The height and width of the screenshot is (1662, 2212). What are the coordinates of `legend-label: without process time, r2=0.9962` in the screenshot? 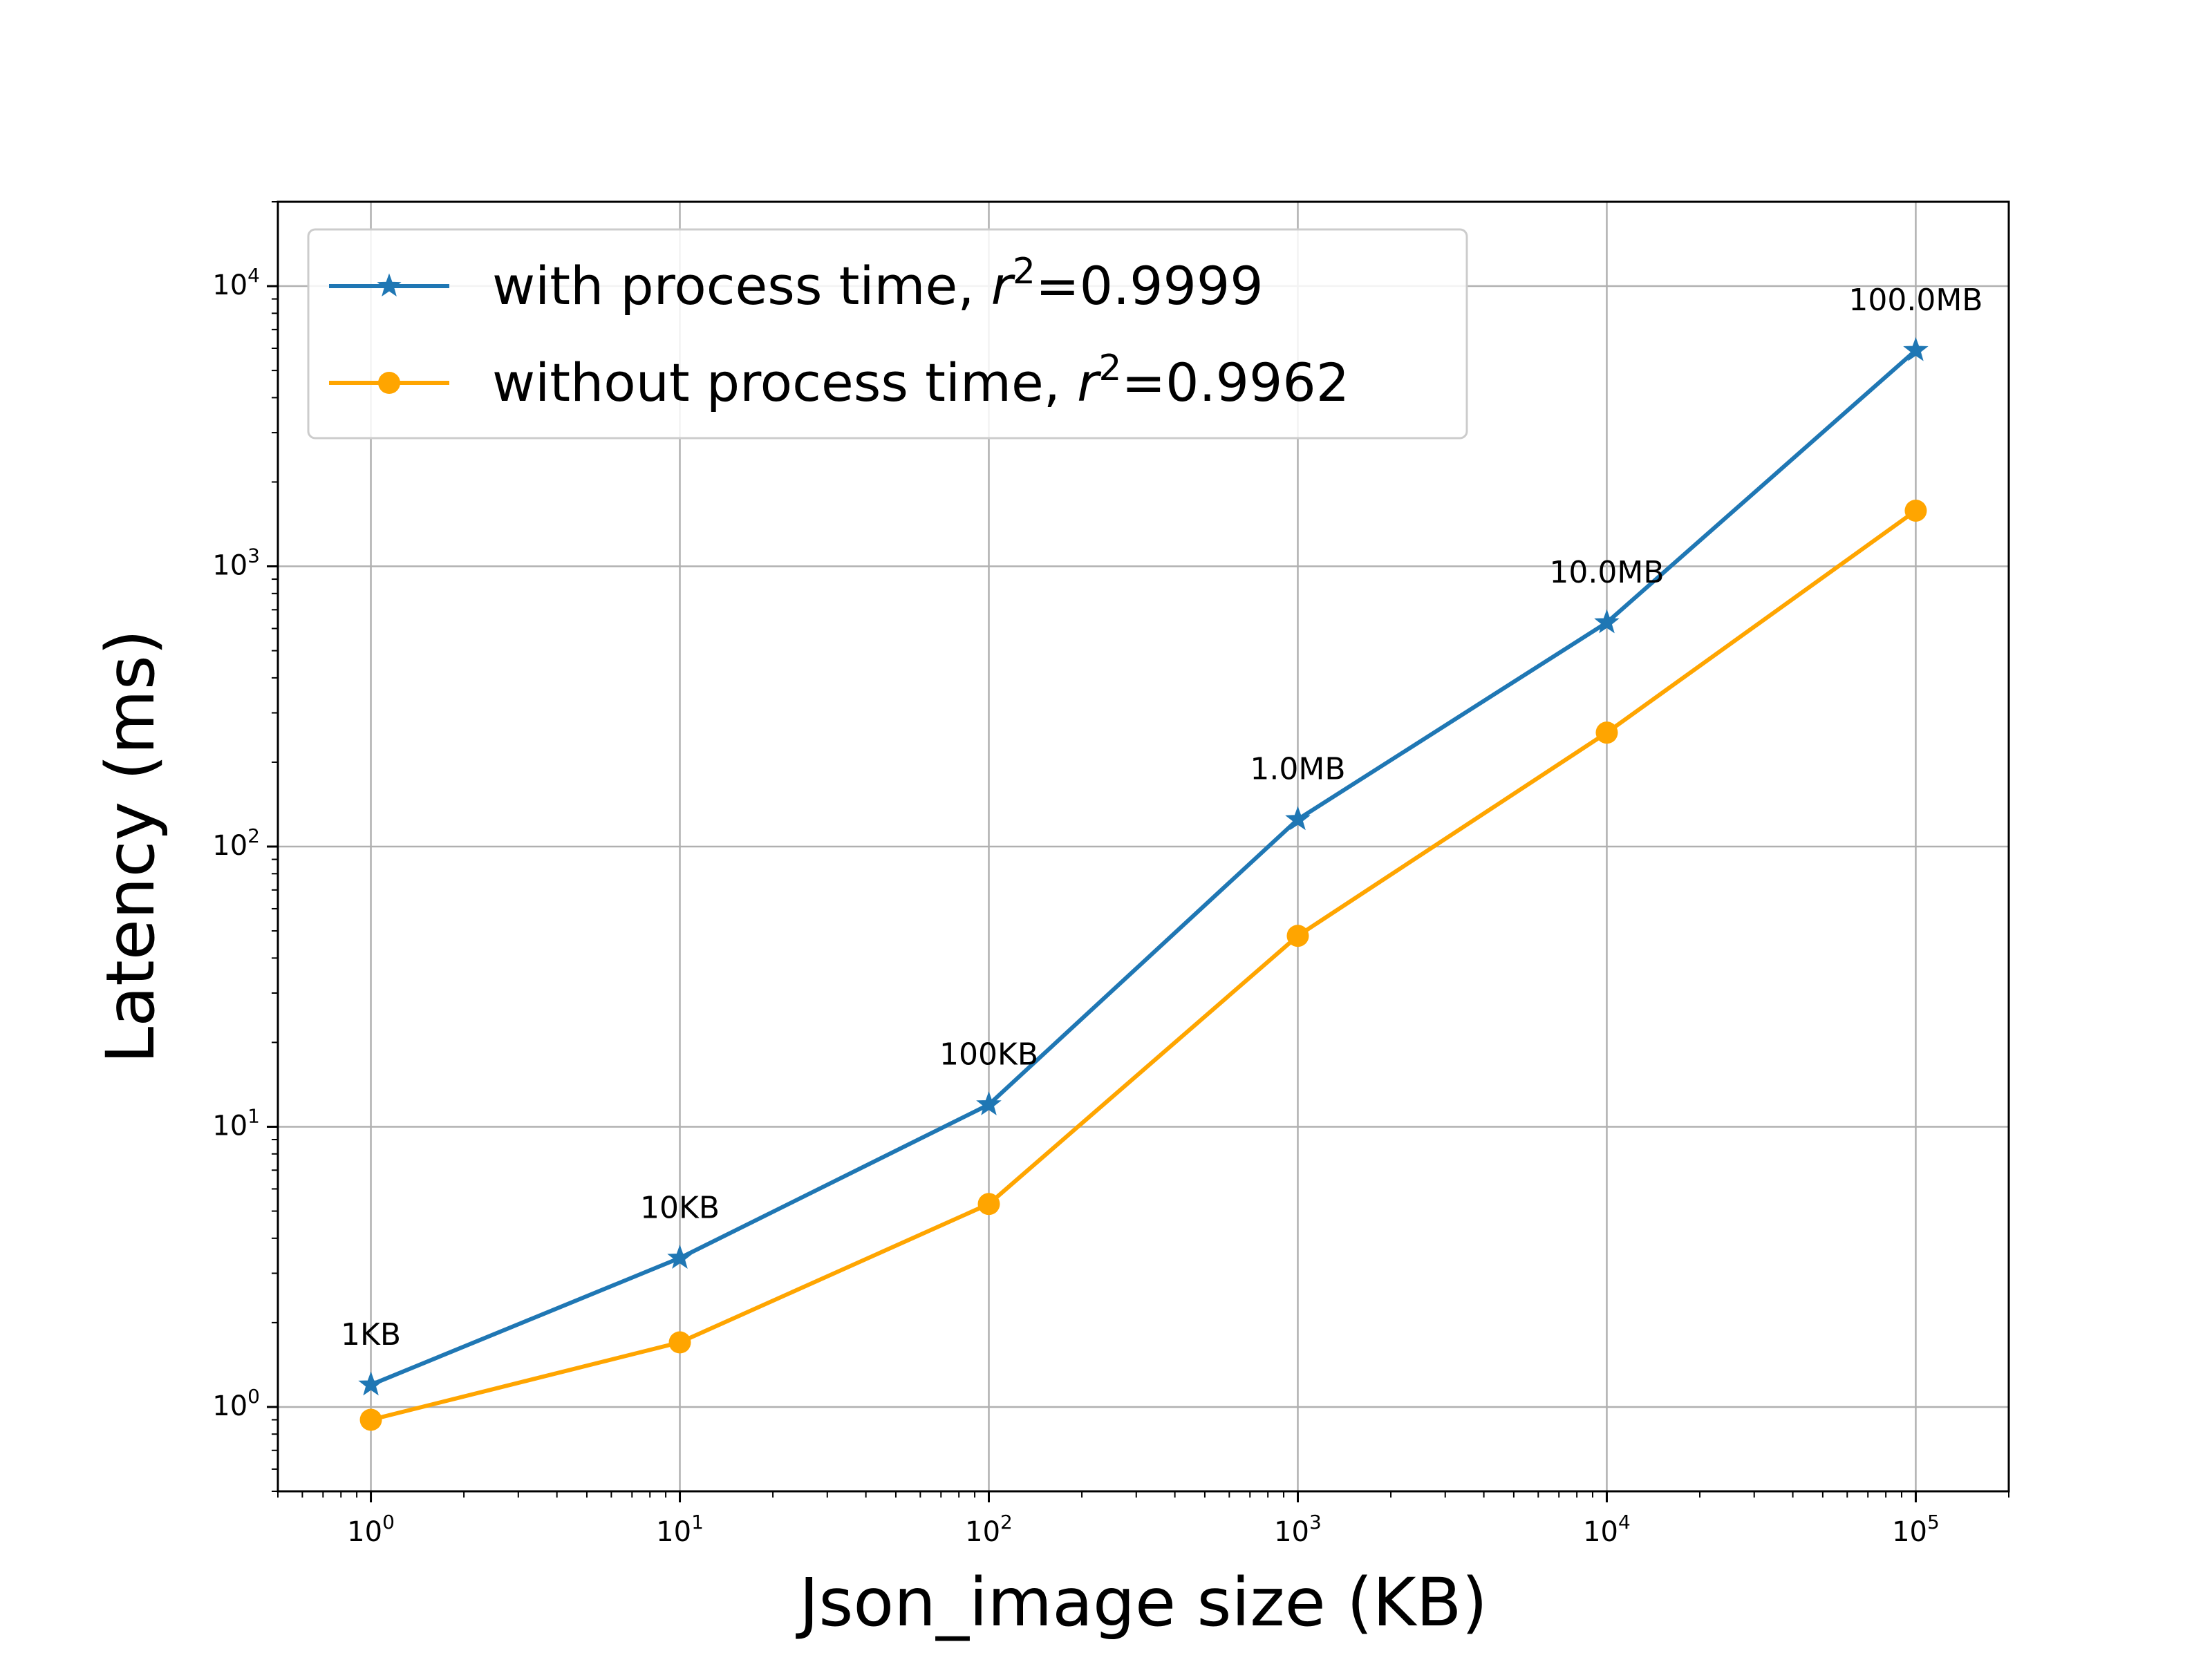 It's located at (920, 381).